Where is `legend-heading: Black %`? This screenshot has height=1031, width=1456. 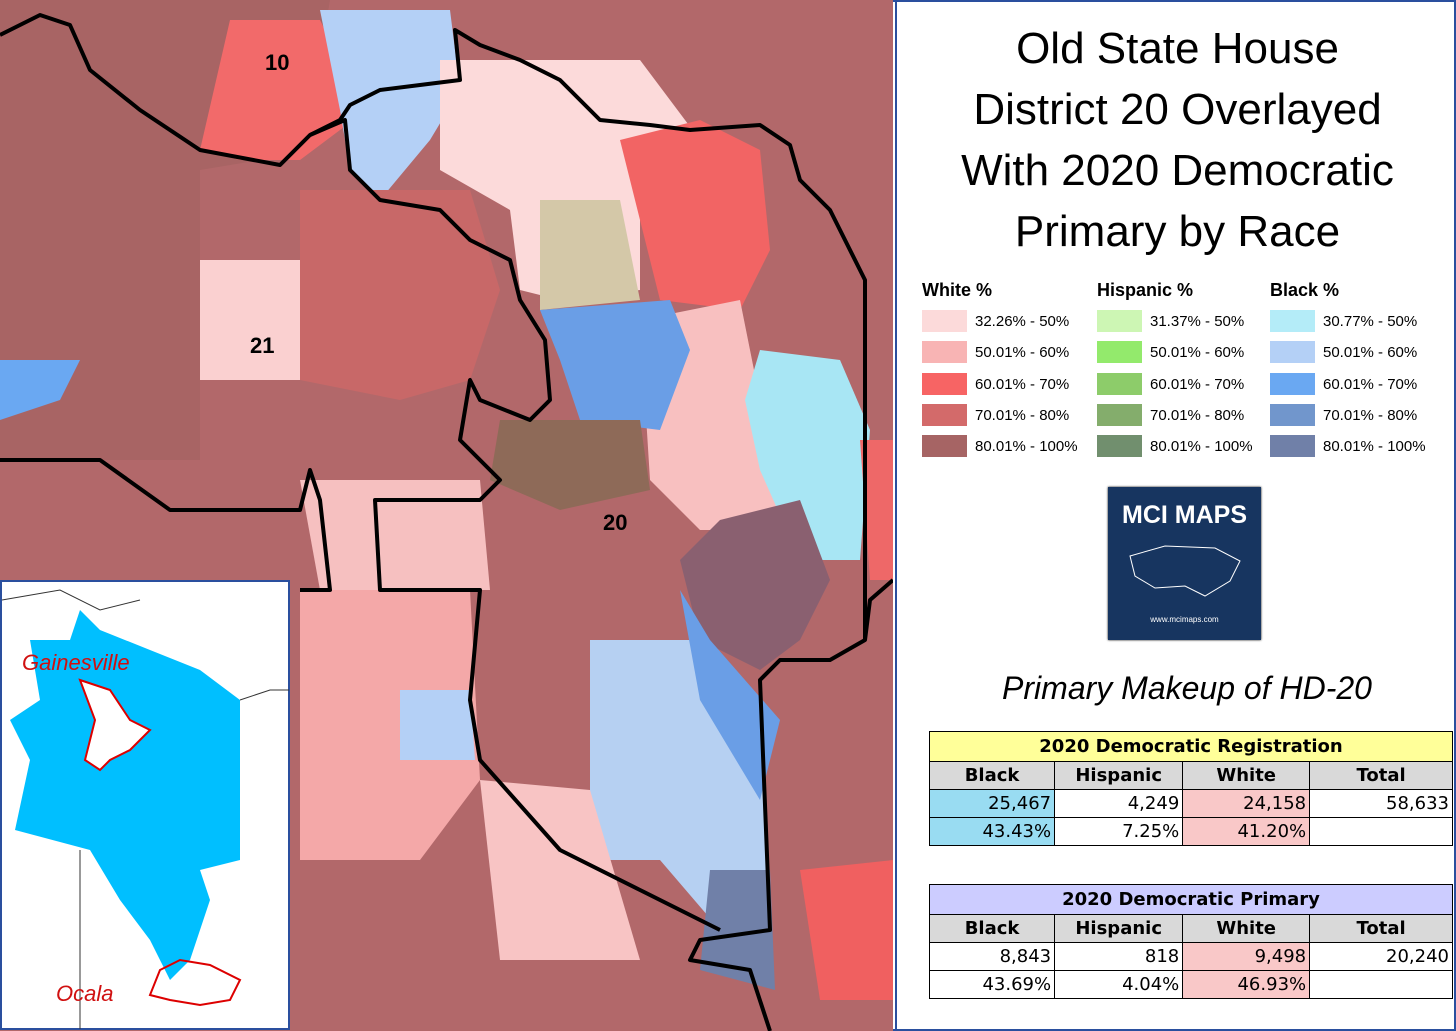 legend-heading: Black % is located at coordinates (1305, 290).